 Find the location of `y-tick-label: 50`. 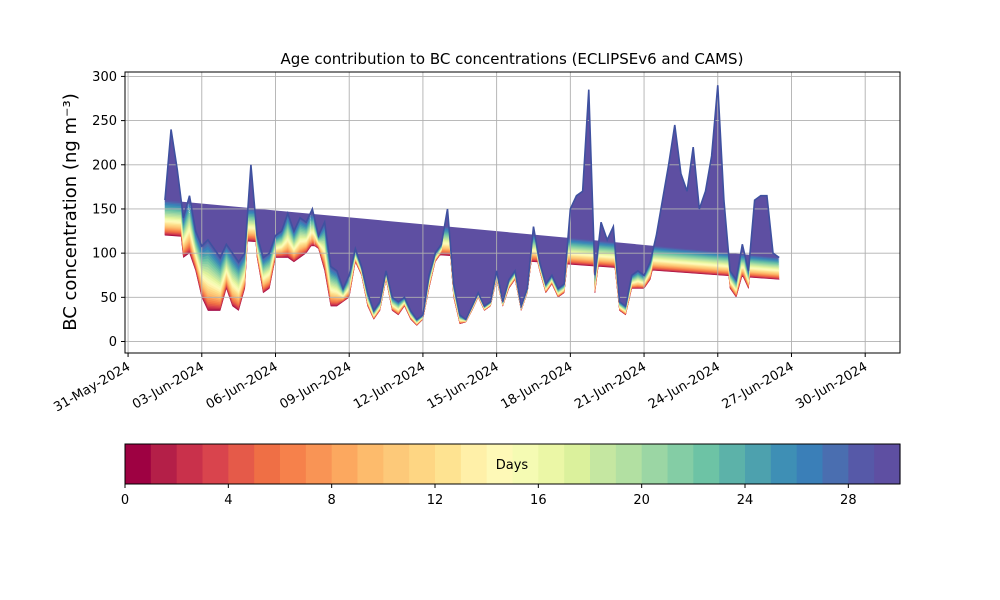

y-tick-label: 50 is located at coordinates (108, 298).